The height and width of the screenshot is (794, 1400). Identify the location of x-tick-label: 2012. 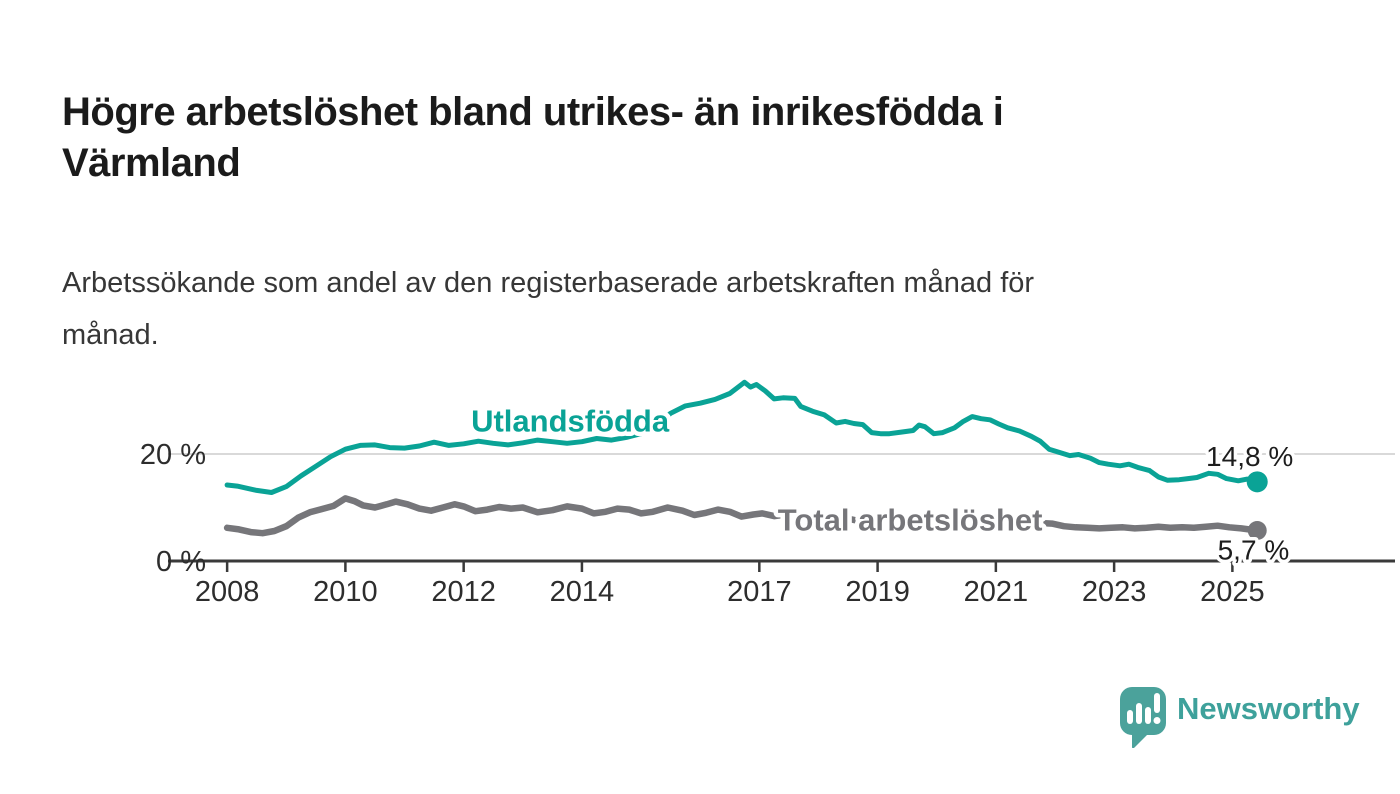
(463, 592).